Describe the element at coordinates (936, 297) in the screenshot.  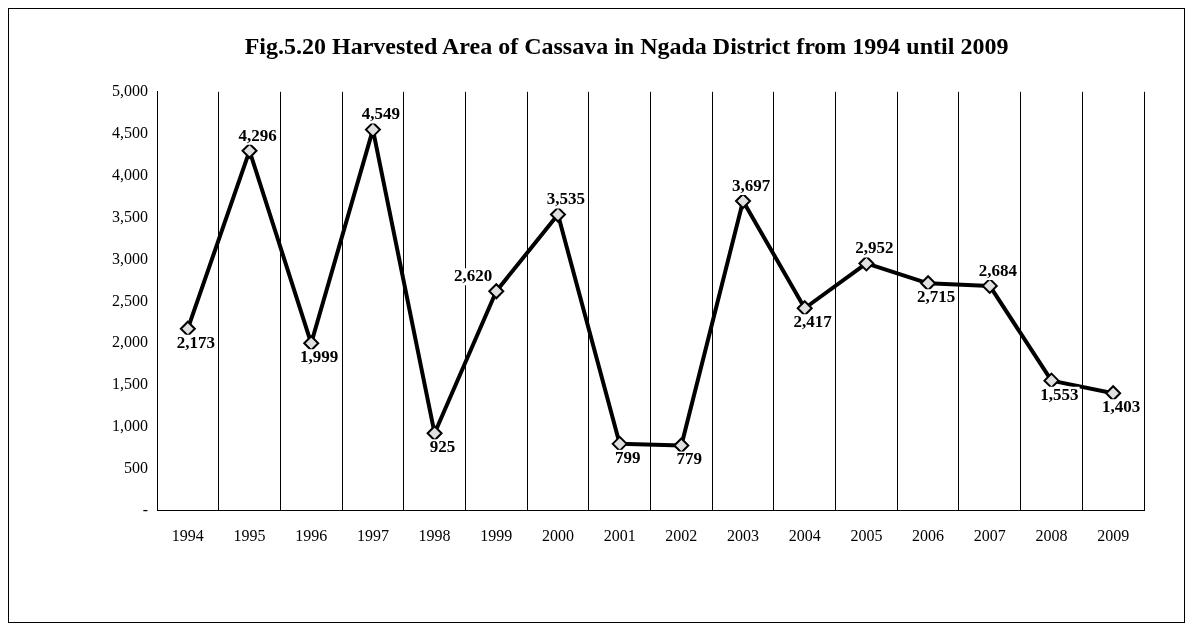
I see `data-label: 2,715` at that location.